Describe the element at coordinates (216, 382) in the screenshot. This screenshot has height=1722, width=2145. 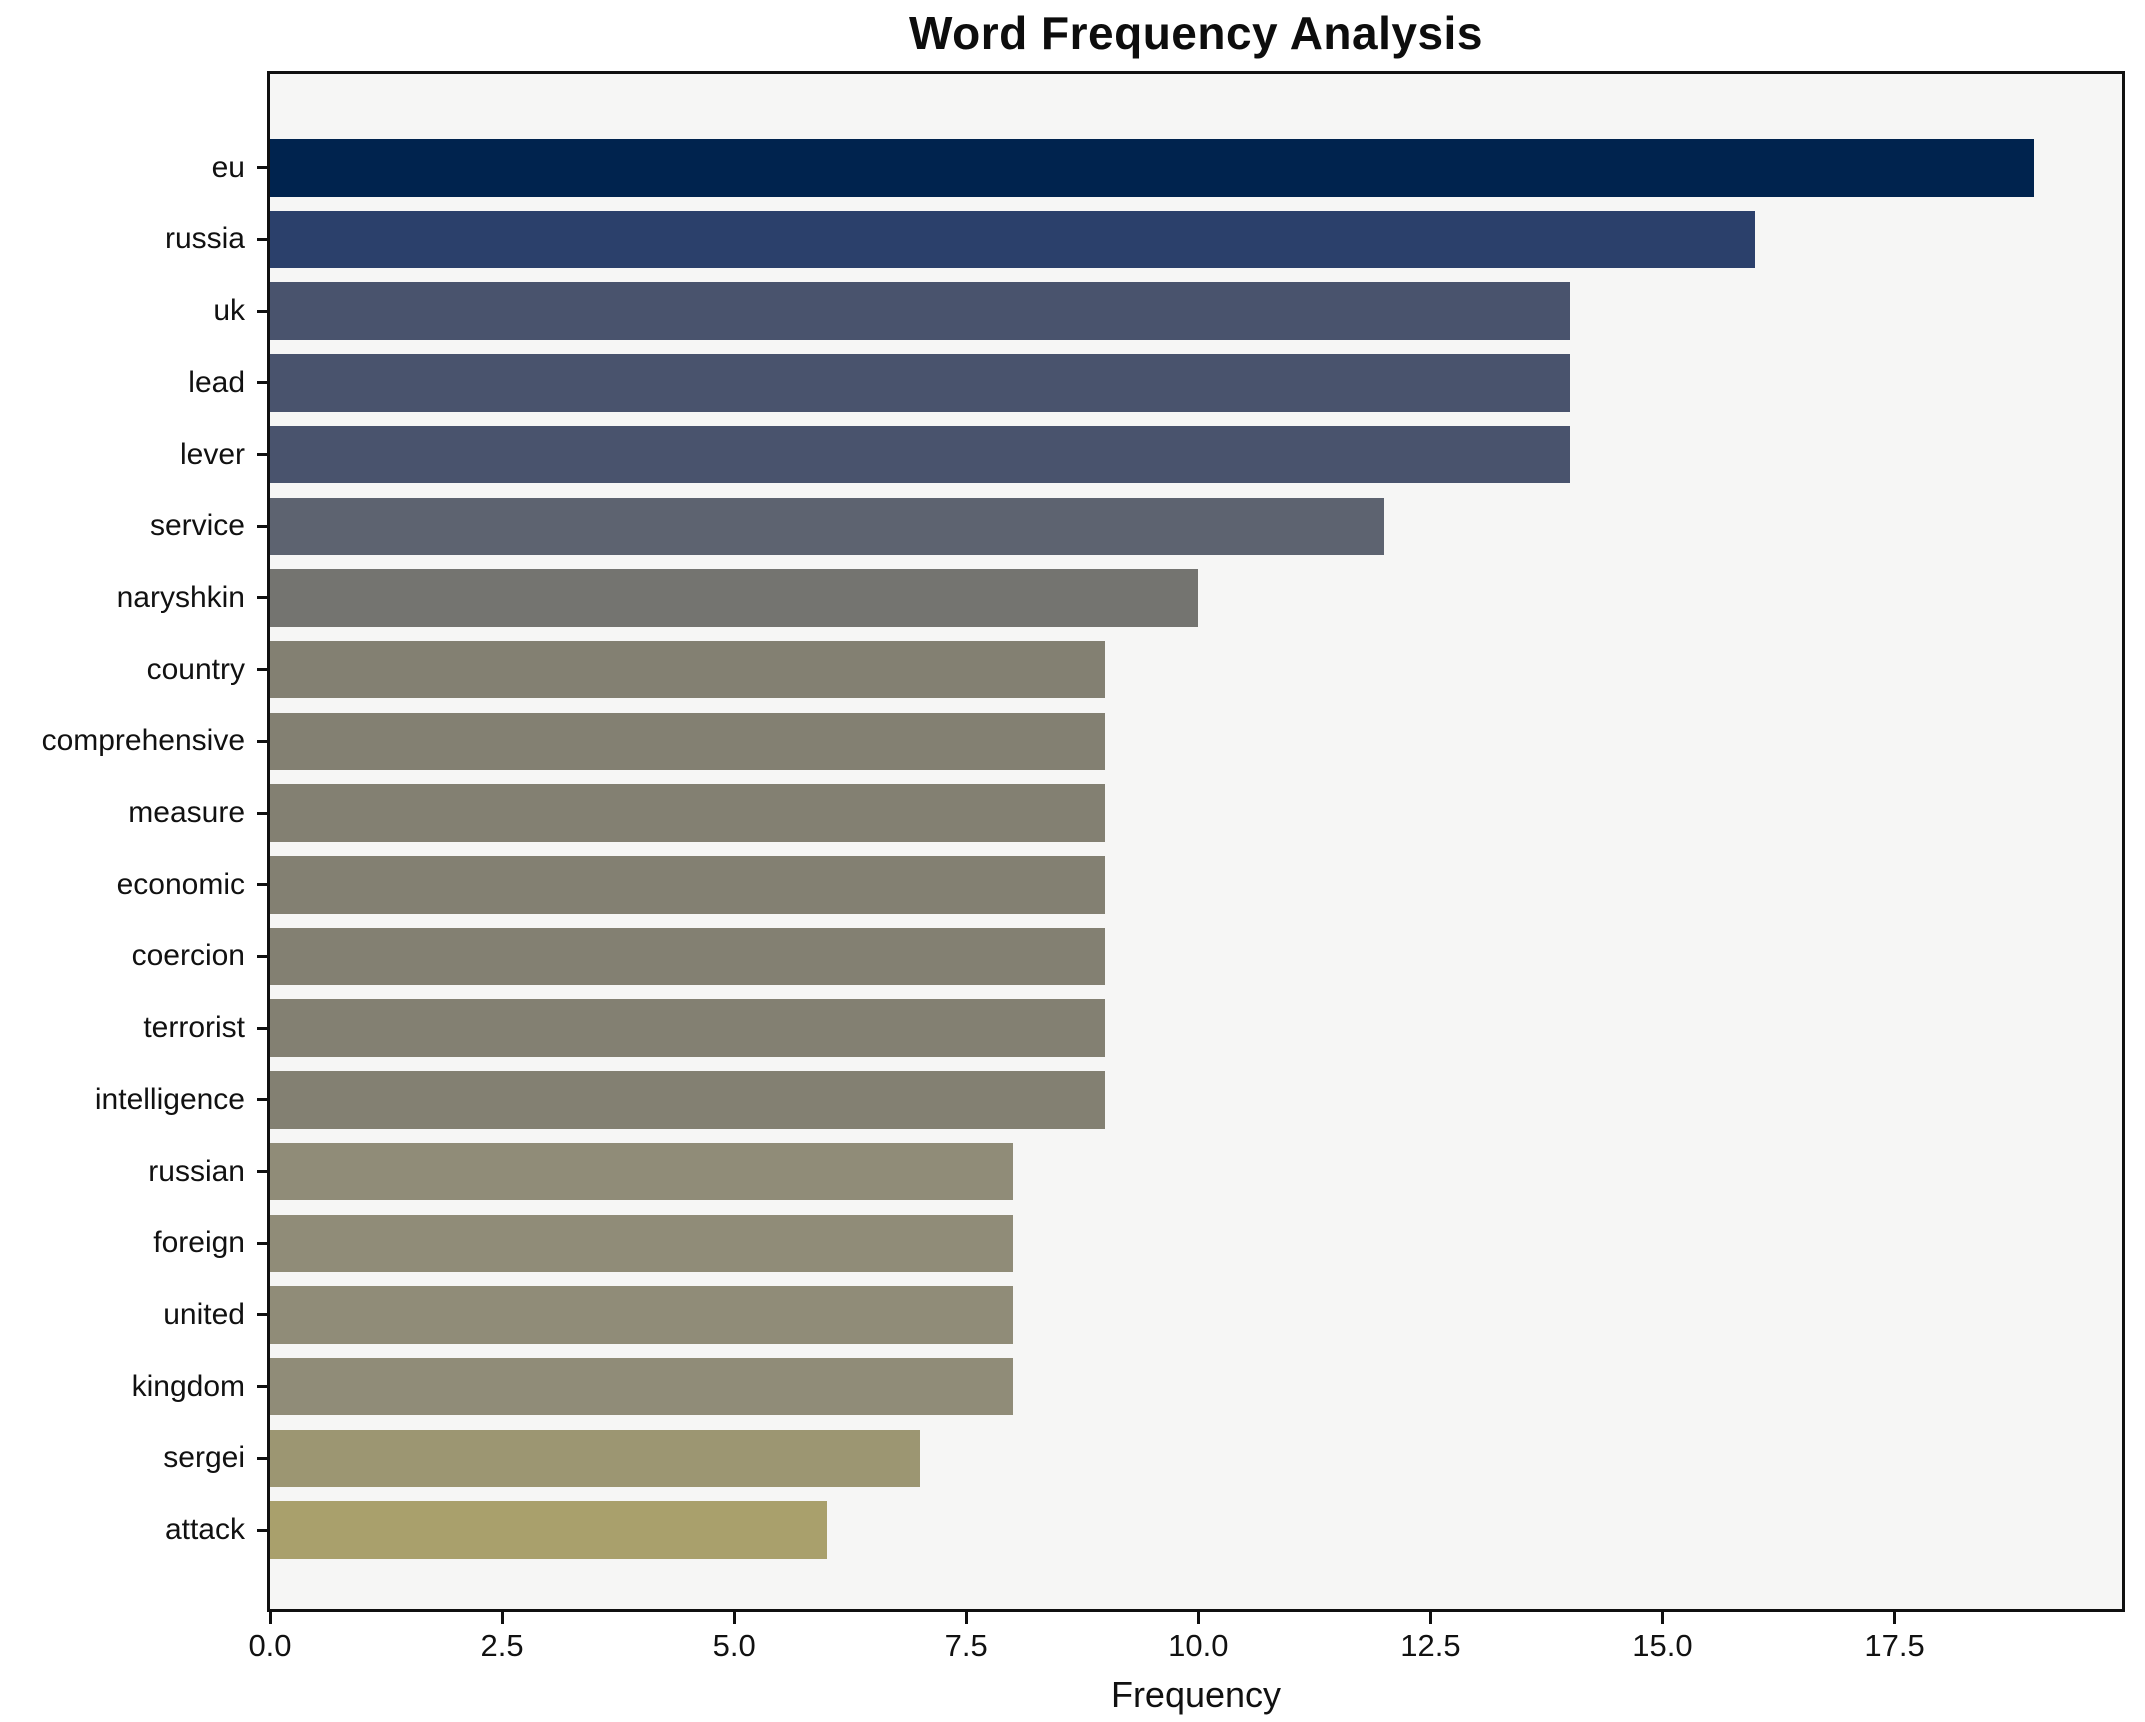
I see `y-tick-label-lead: lead` at that location.